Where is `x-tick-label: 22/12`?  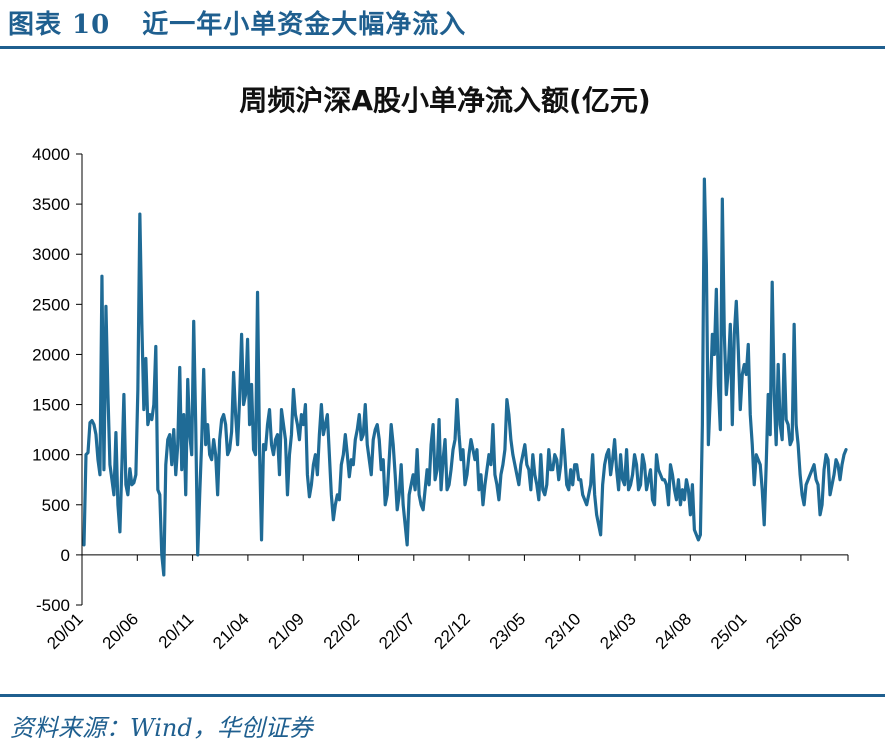
x-tick-label: 22/12 is located at coordinates (452, 631).